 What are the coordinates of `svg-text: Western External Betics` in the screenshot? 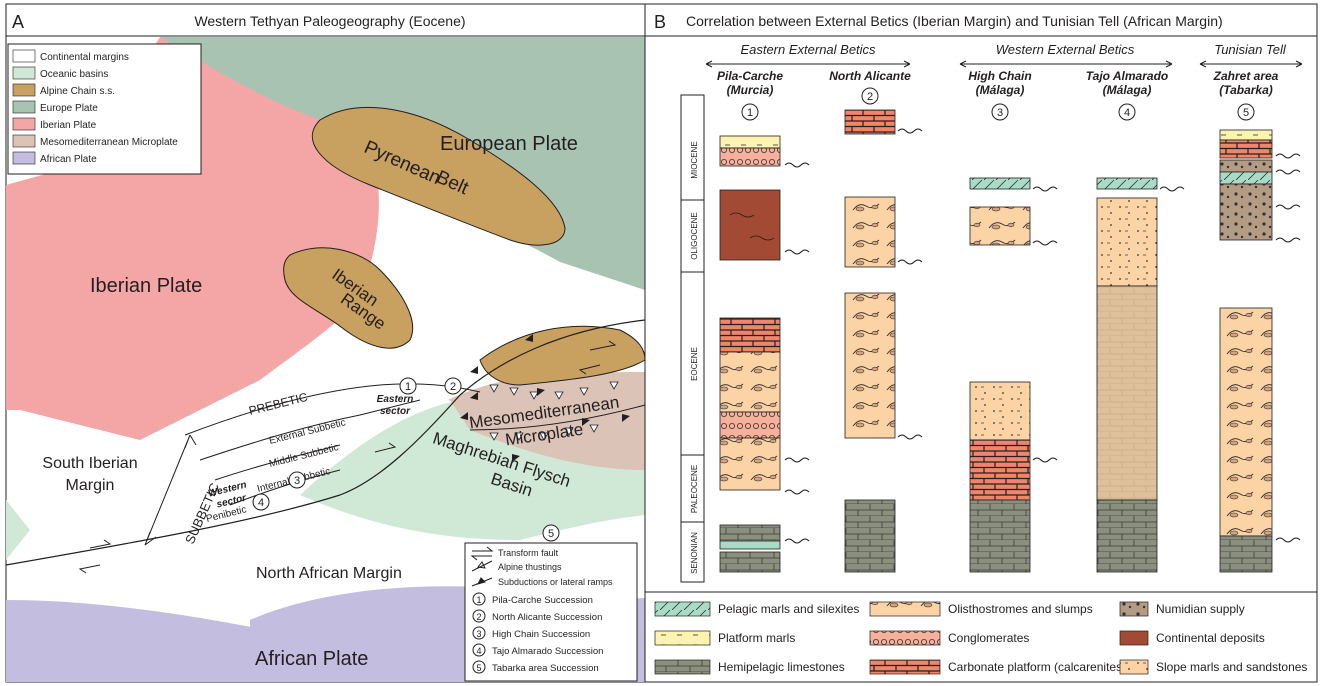 It's located at (1065, 49).